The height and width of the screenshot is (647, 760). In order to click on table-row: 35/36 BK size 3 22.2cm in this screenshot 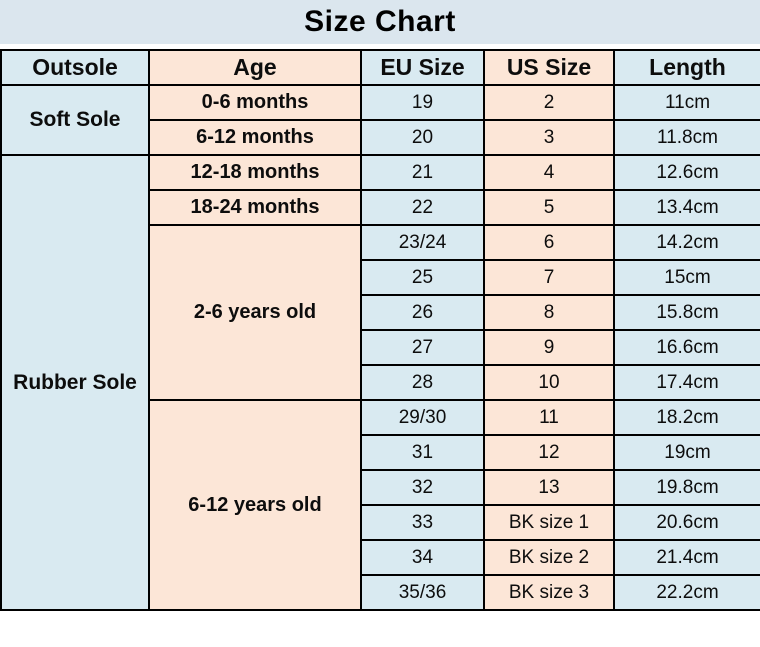, I will do `click(380, 592)`.